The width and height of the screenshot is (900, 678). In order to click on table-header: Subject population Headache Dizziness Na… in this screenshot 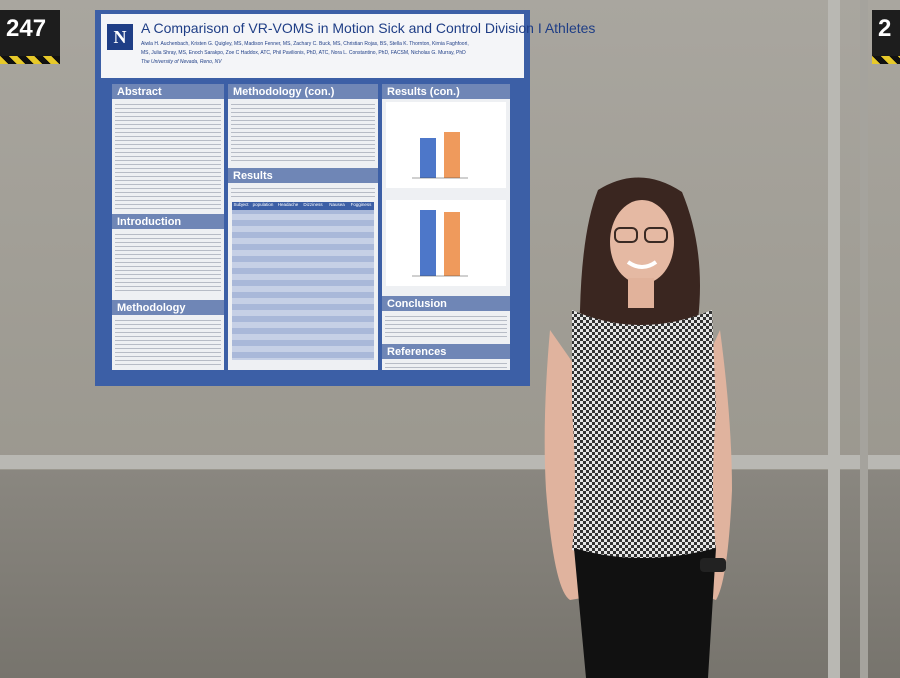, I will do `click(303, 206)`.